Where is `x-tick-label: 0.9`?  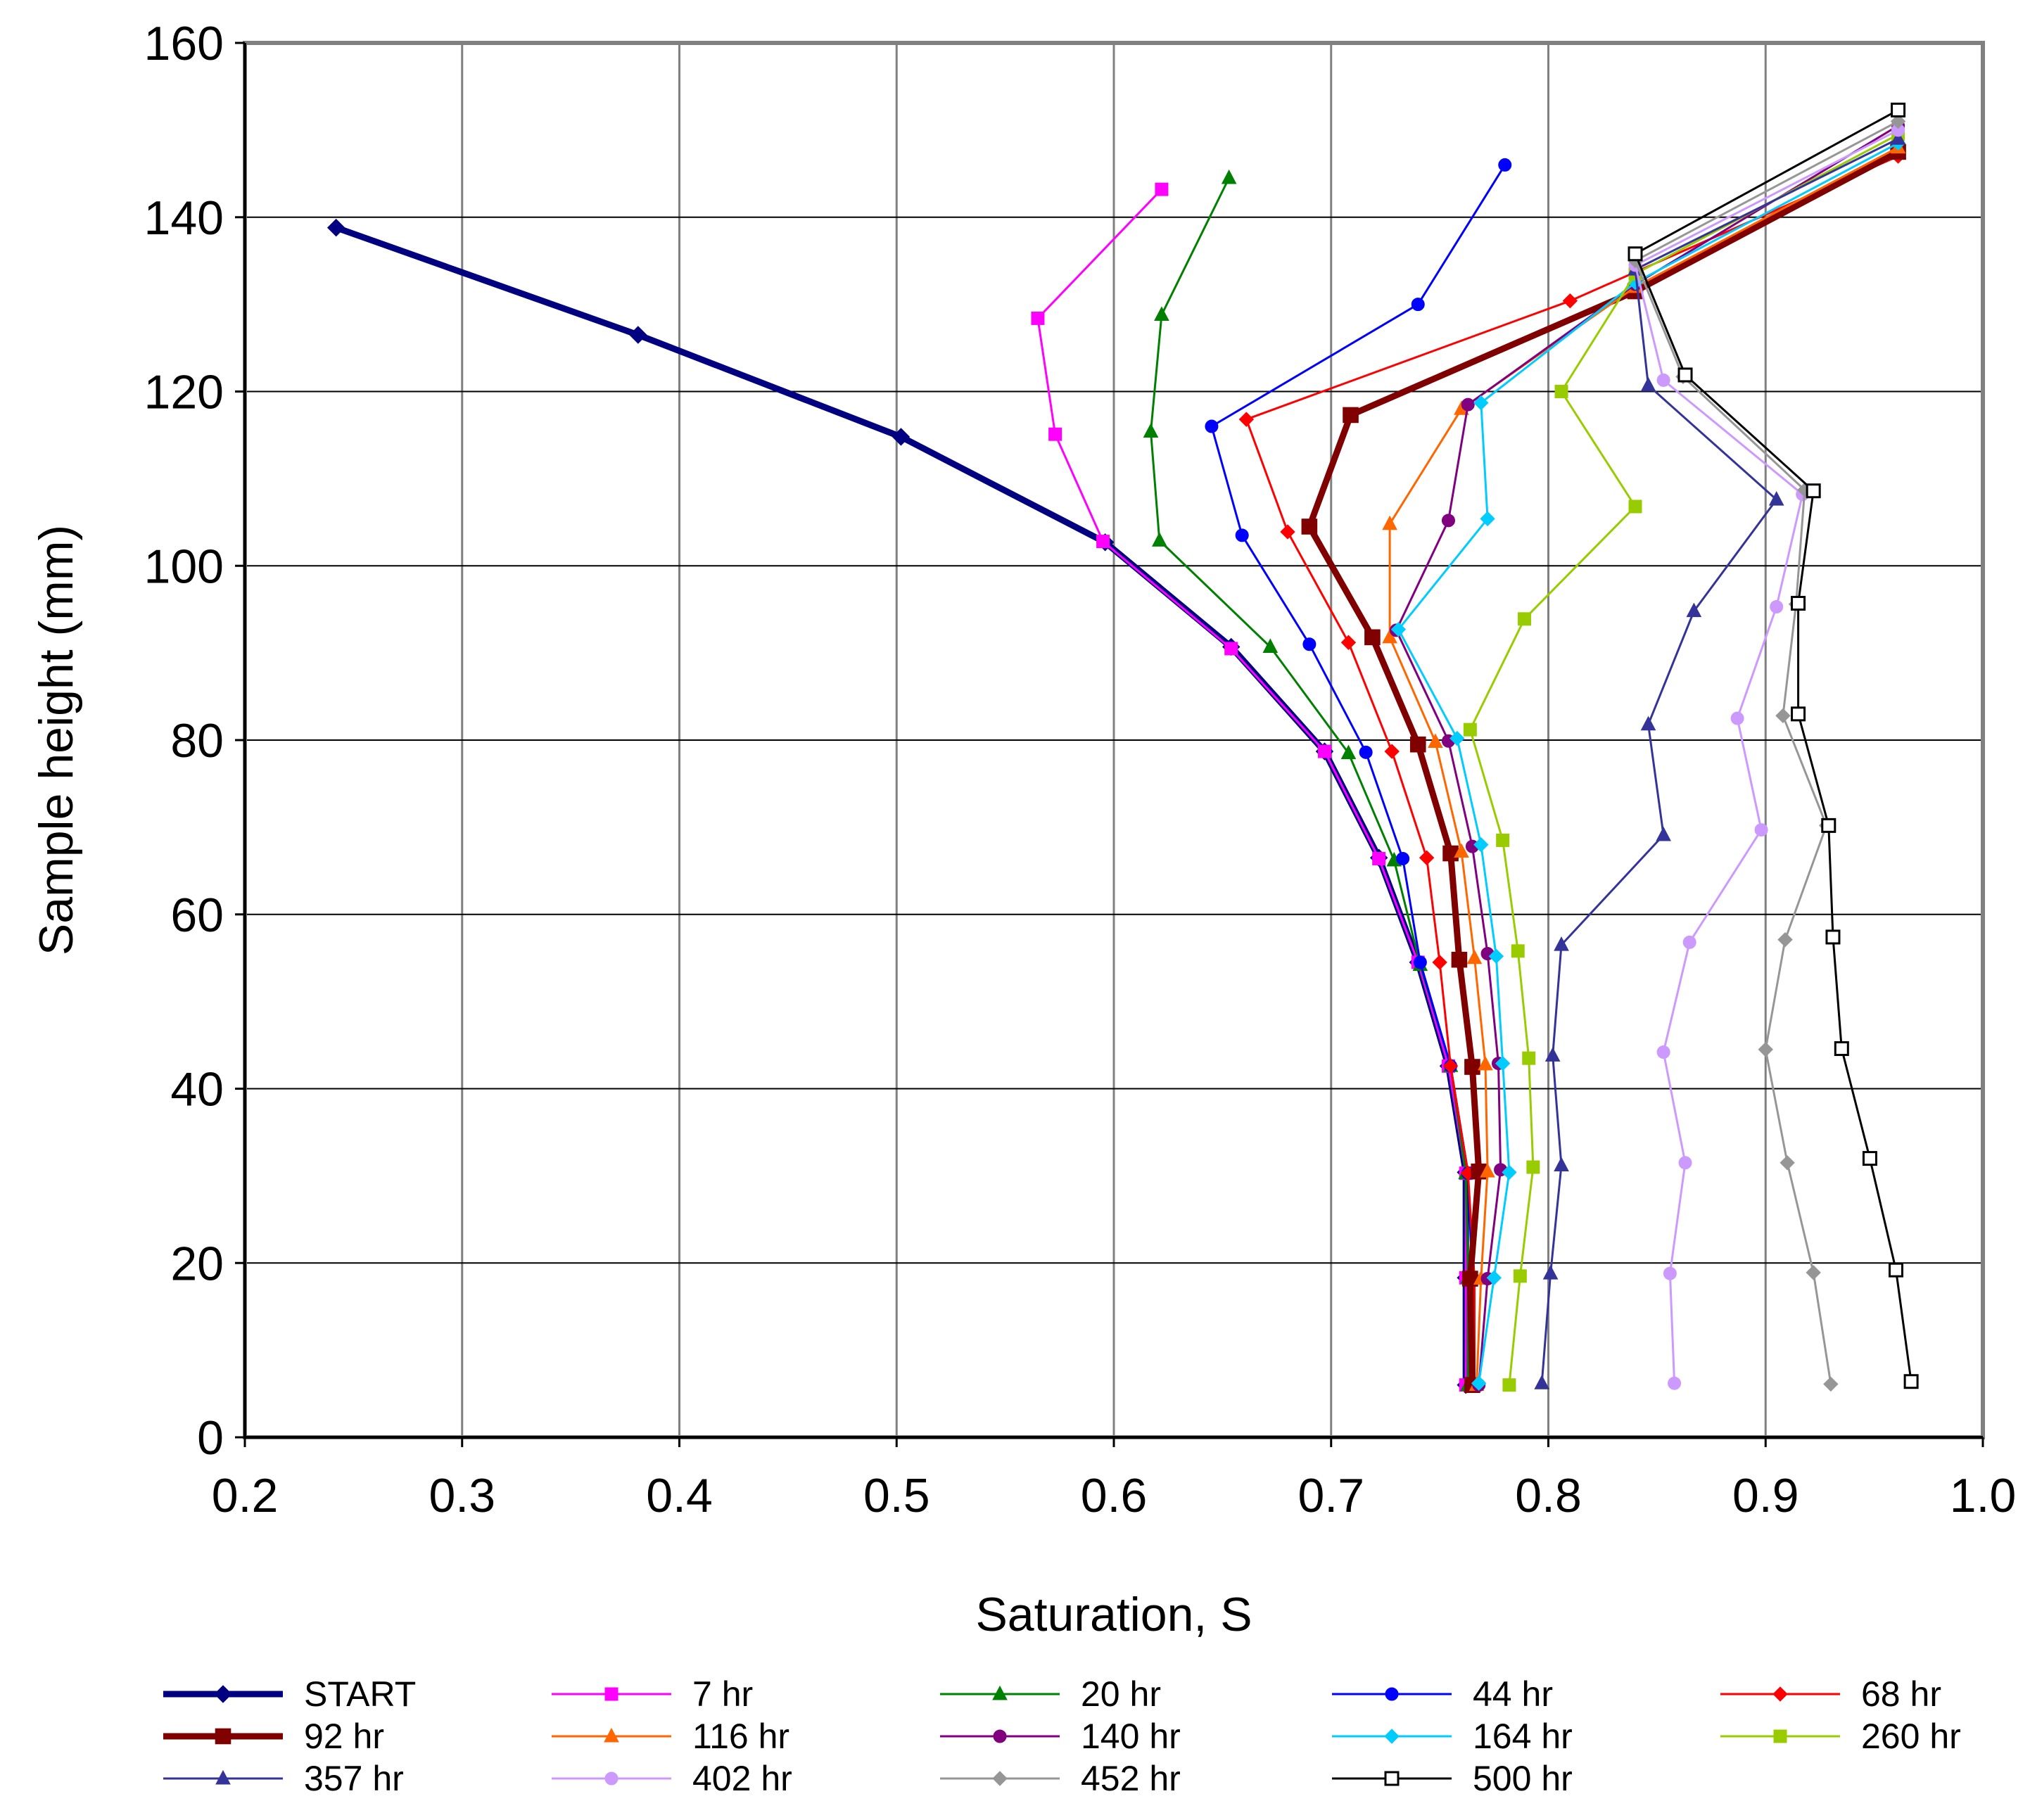 x-tick-label: 0.9 is located at coordinates (1766, 1496).